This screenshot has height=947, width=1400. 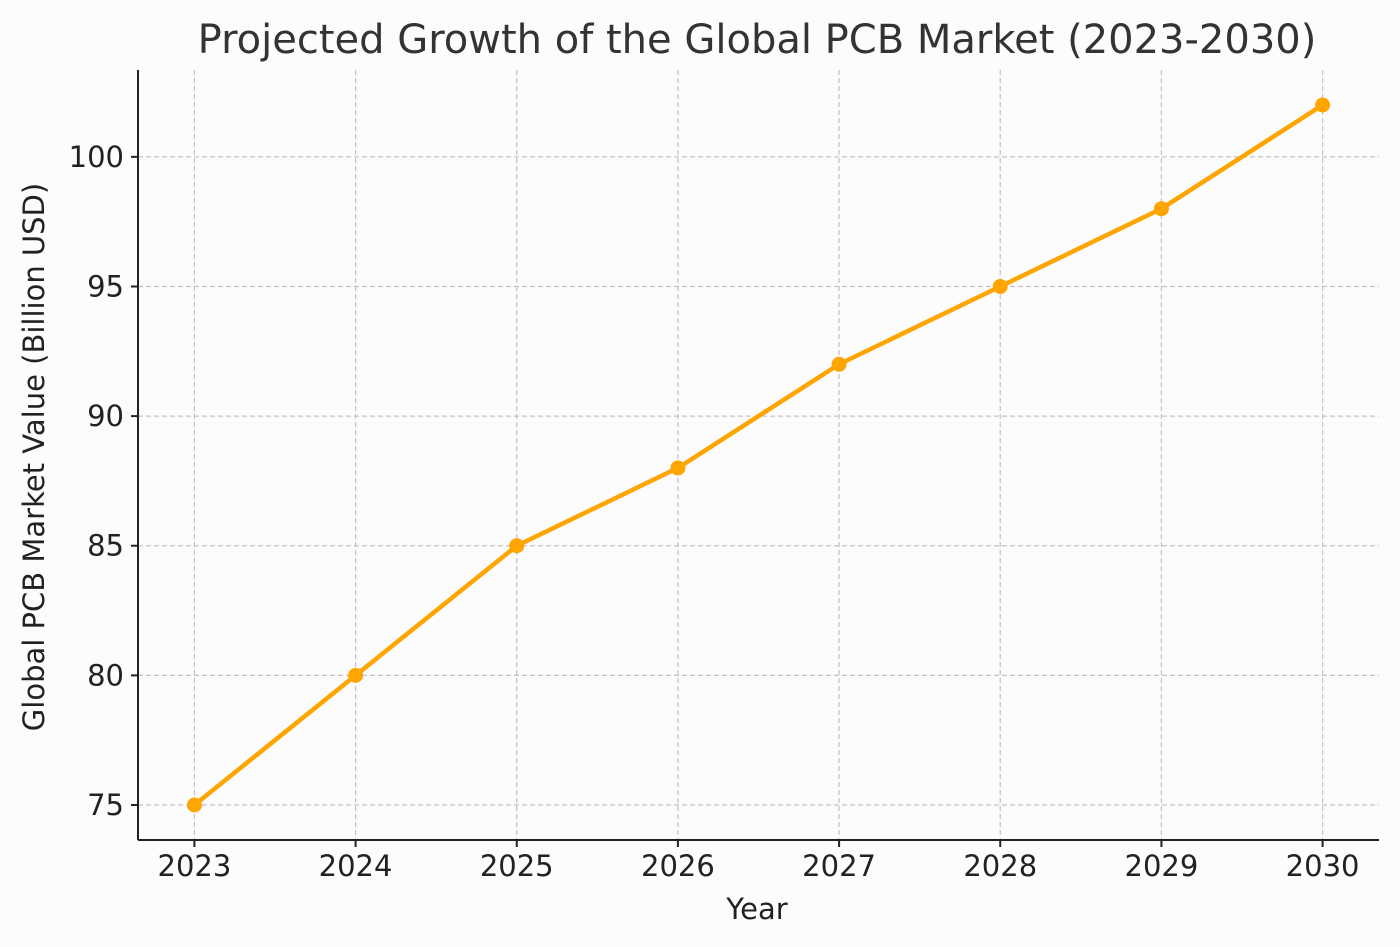 I want to click on x-tick-labels: 2023 2024 2025 2026 2027 2028 2029 2030, so click(x=759, y=866).